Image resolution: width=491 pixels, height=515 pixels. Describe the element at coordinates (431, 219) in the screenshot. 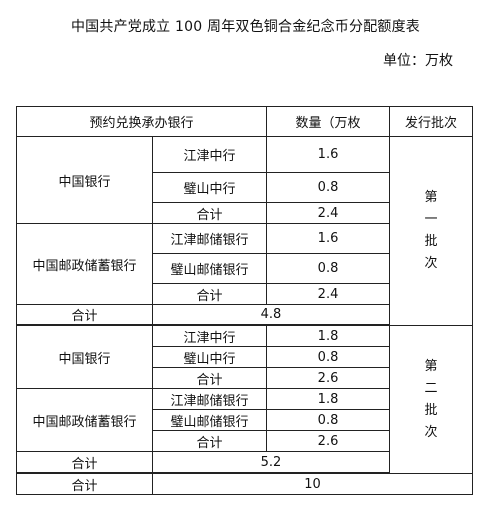

I see `batch-char: 一` at that location.